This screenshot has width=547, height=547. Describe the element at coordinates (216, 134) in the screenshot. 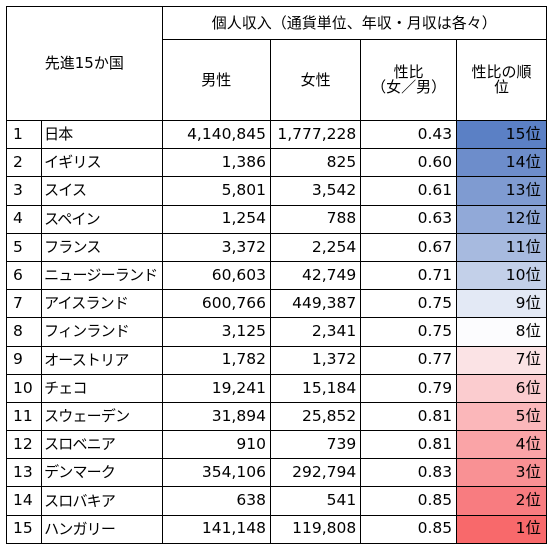

I see `male-income: 4,140,845` at that location.